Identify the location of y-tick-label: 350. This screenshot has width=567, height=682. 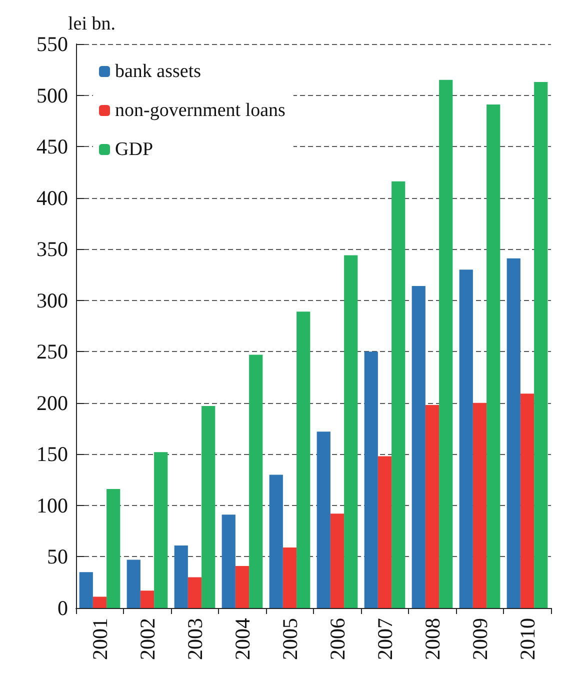
(52, 249).